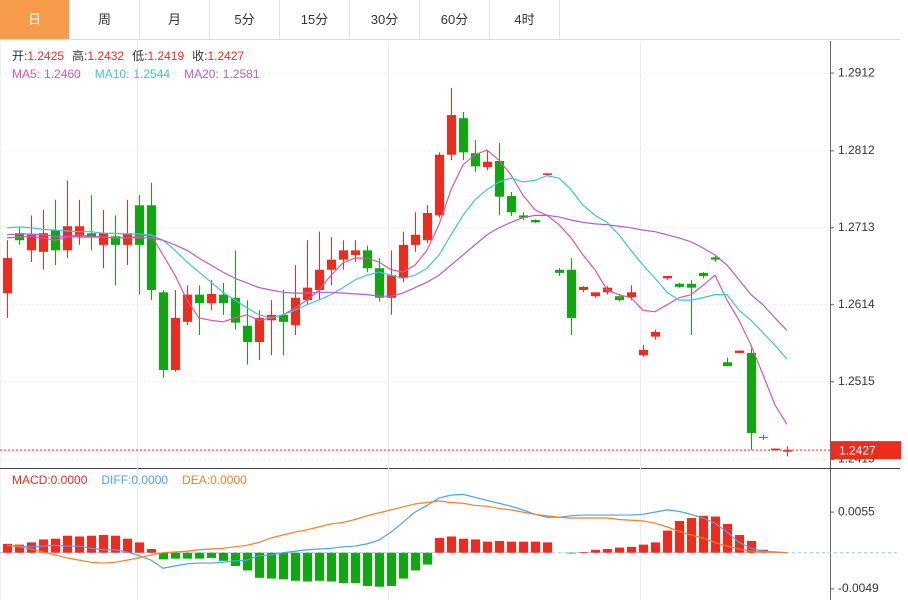 Image resolution: width=908 pixels, height=603 pixels. What do you see at coordinates (129, 480) in the screenshot?
I see `legend: MACD:0.0000 DIFF:0.0000 DEA:0.0000` at bounding box center [129, 480].